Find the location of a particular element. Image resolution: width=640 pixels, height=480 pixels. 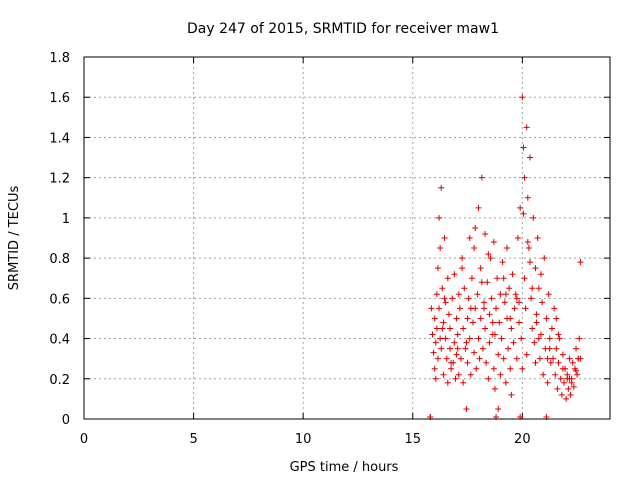

y-axis-label: SRMTID / TECUs is located at coordinates (14, 238).